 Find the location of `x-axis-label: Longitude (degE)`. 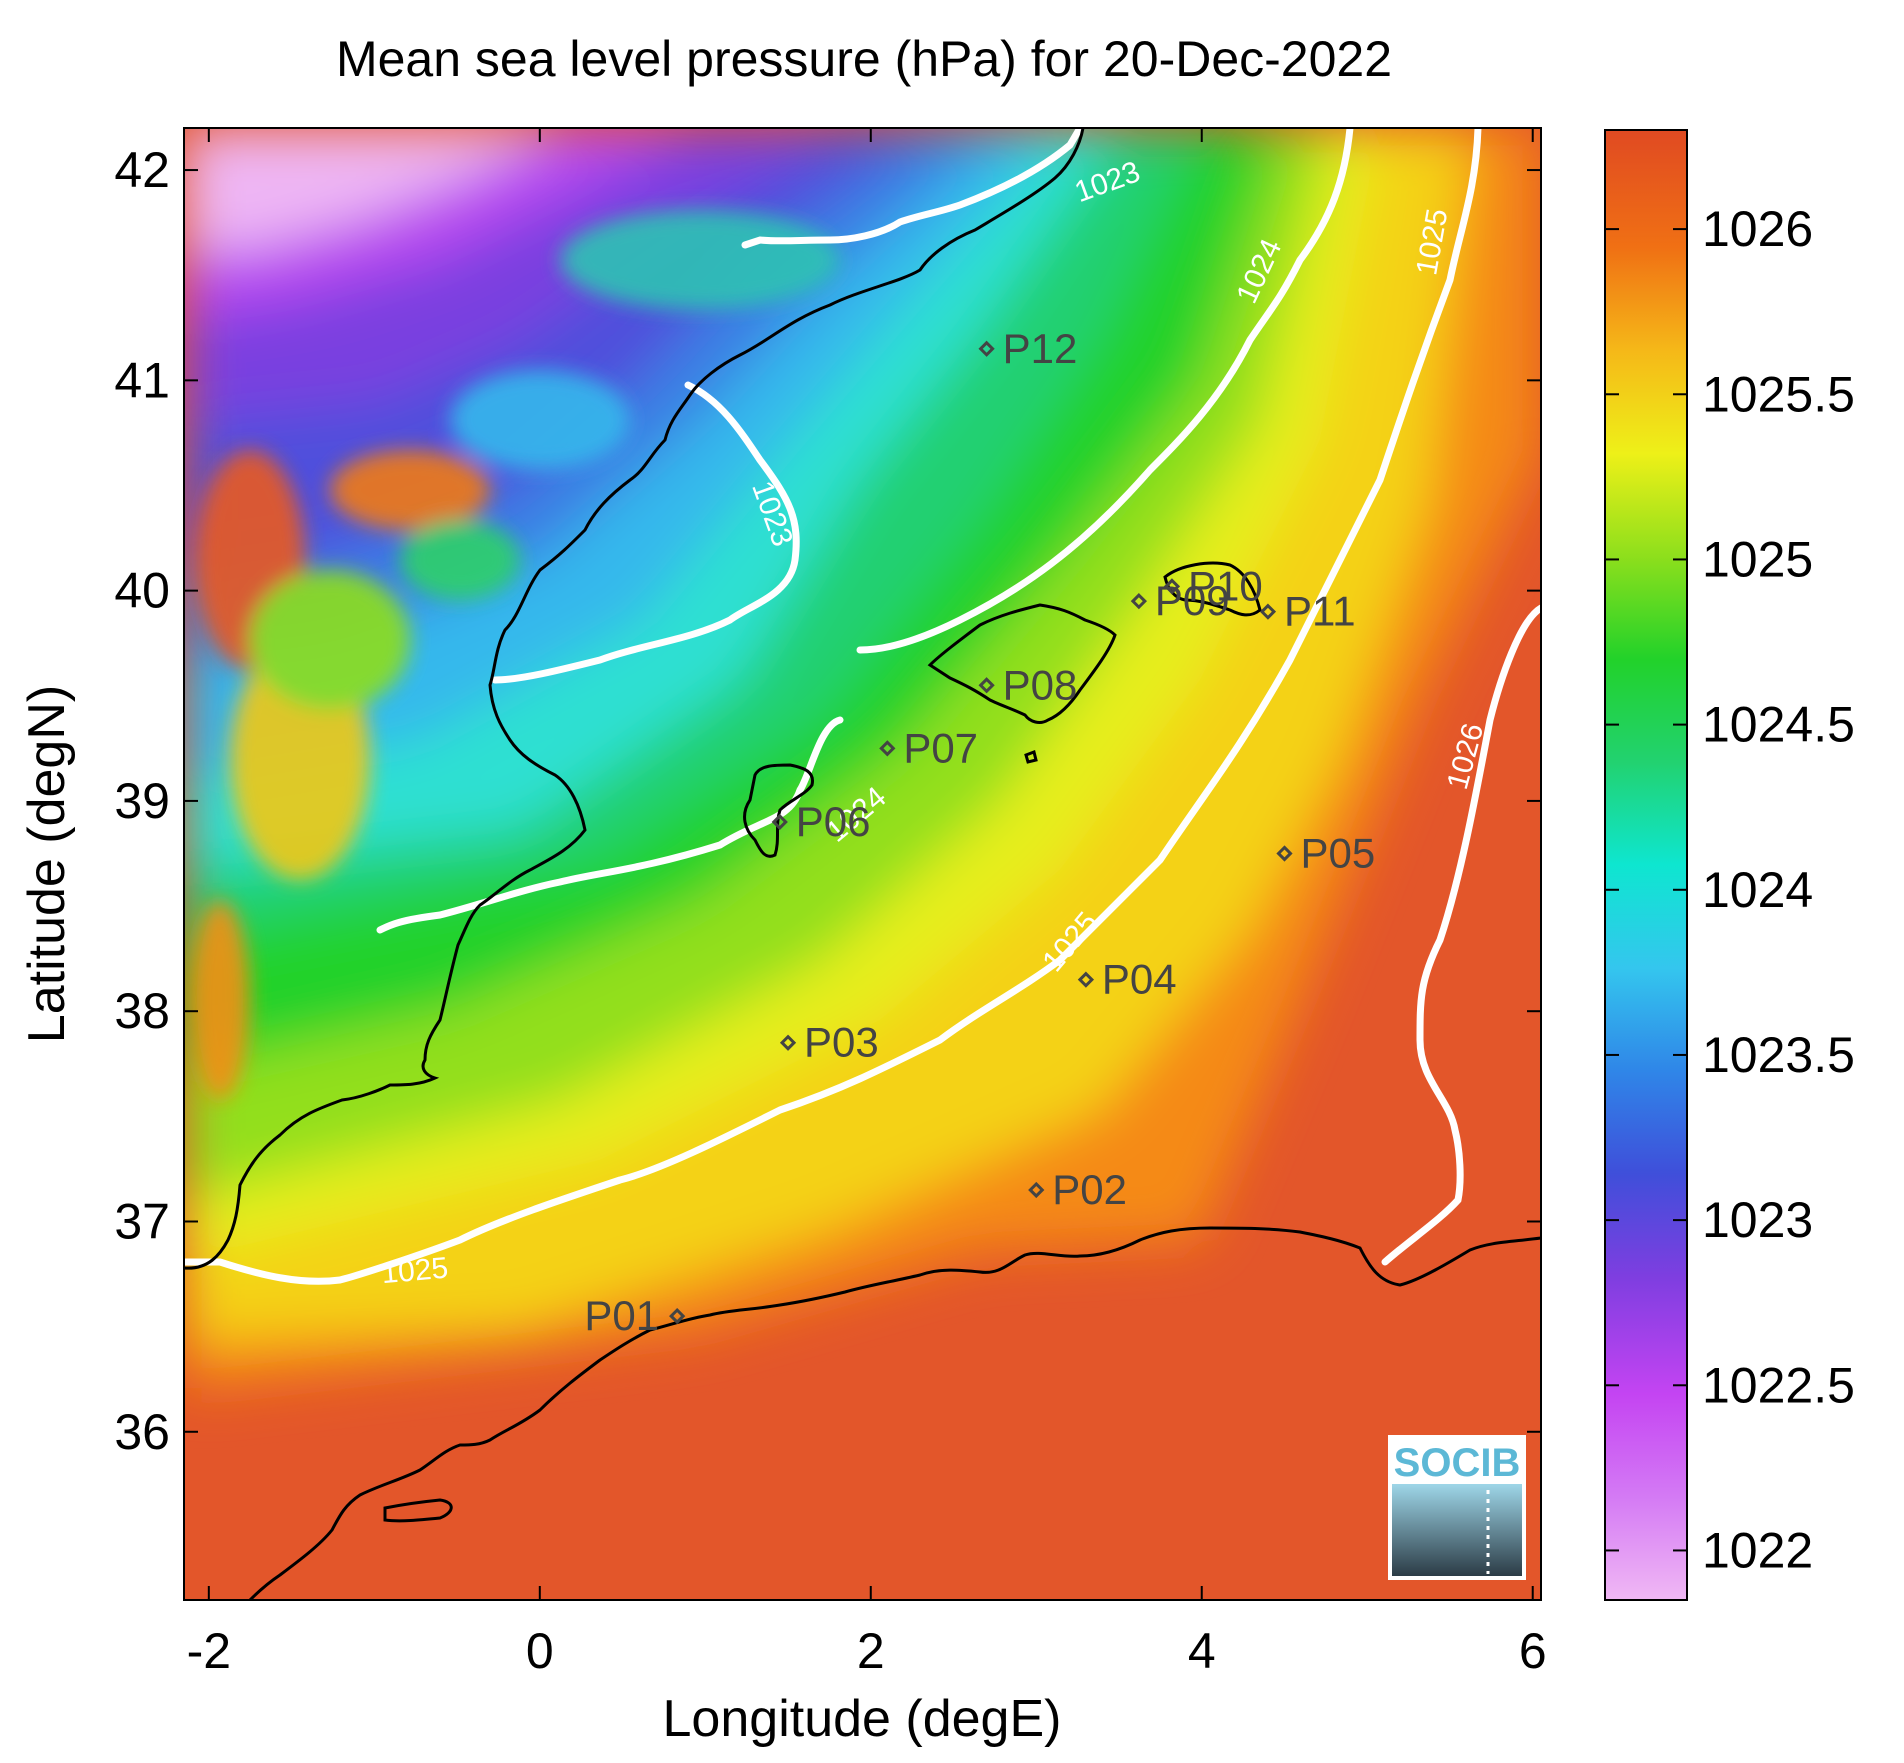

x-axis-label: Longitude (degE) is located at coordinates (862, 1719).